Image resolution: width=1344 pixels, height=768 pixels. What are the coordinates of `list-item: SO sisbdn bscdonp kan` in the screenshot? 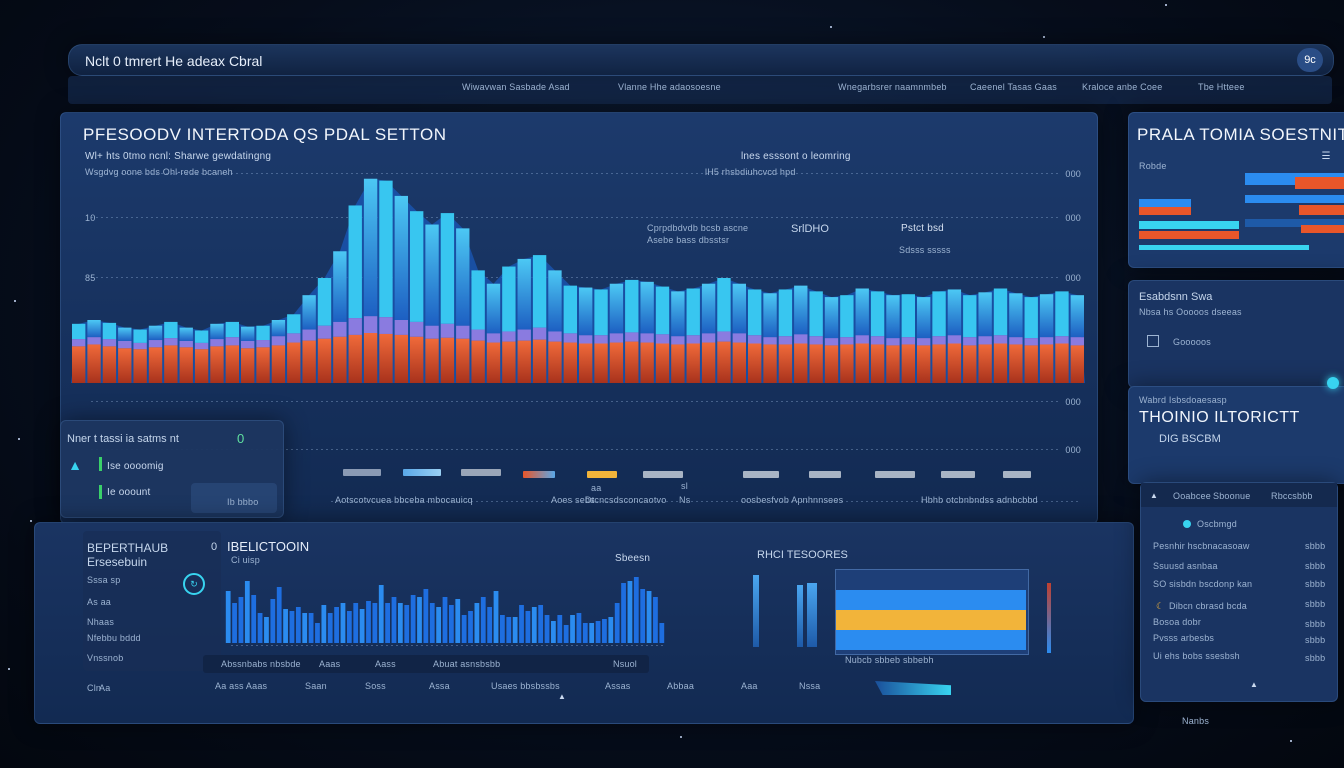 It's located at (1203, 584).